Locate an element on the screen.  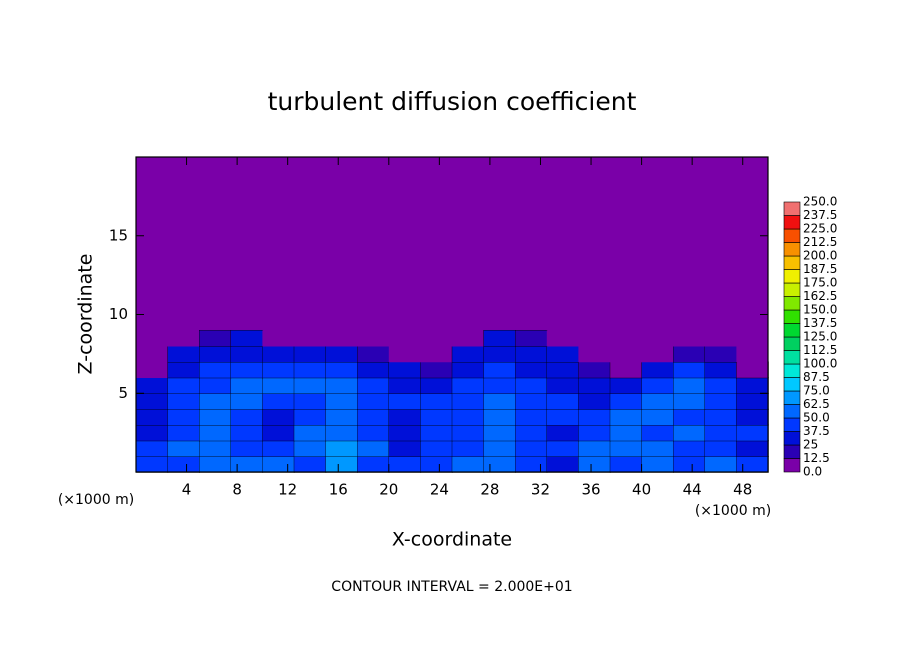
colorbar-label: 75.0 is located at coordinates (816, 391).